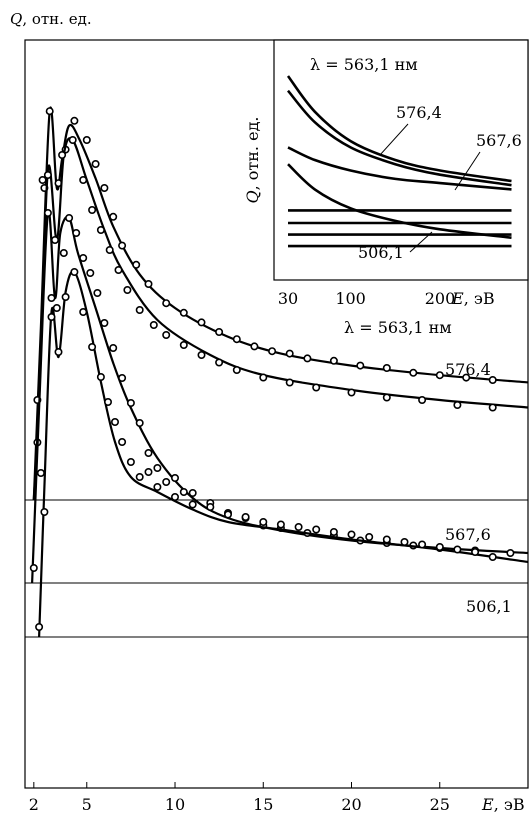 The image size is (530, 816). I want to click on x-tick-label: 25, so click(440, 804).